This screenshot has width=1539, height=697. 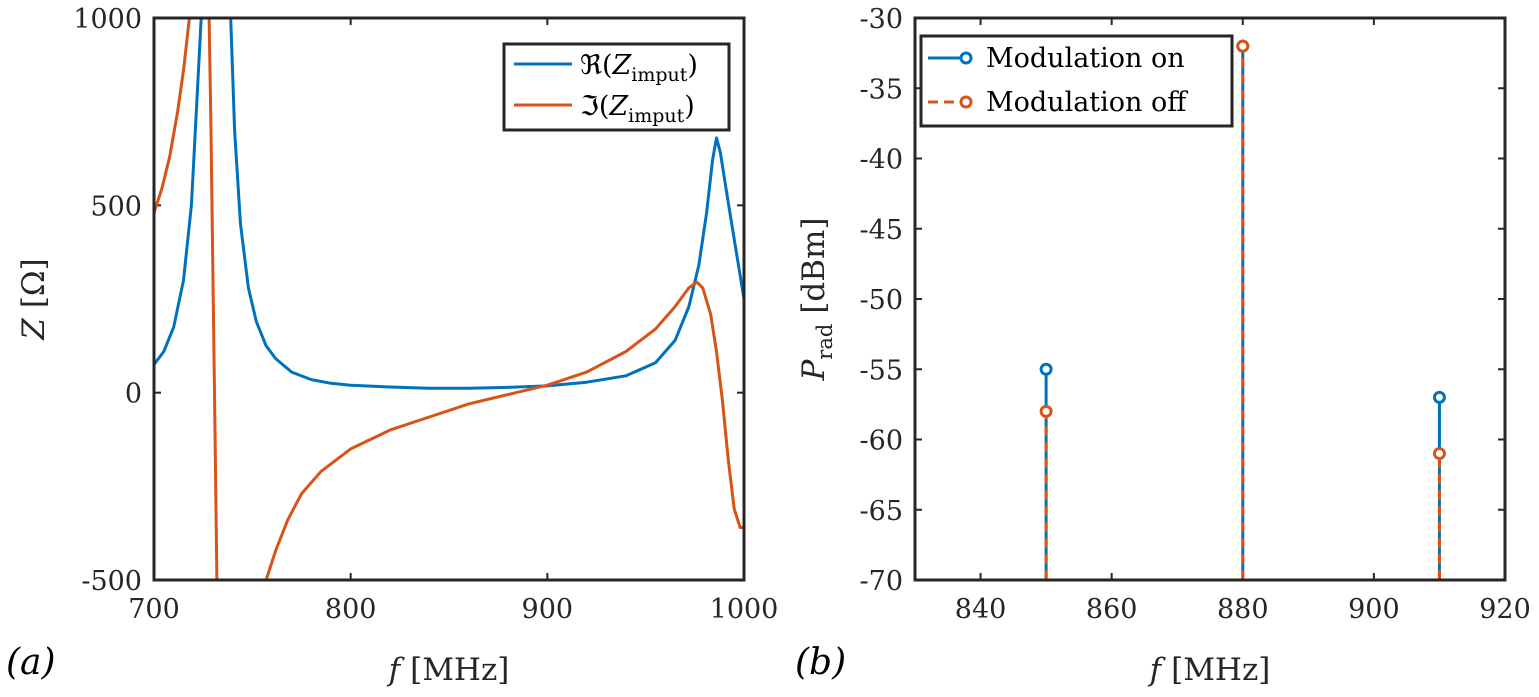 I want to click on y-tick-label: 1000, so click(x=107, y=19).